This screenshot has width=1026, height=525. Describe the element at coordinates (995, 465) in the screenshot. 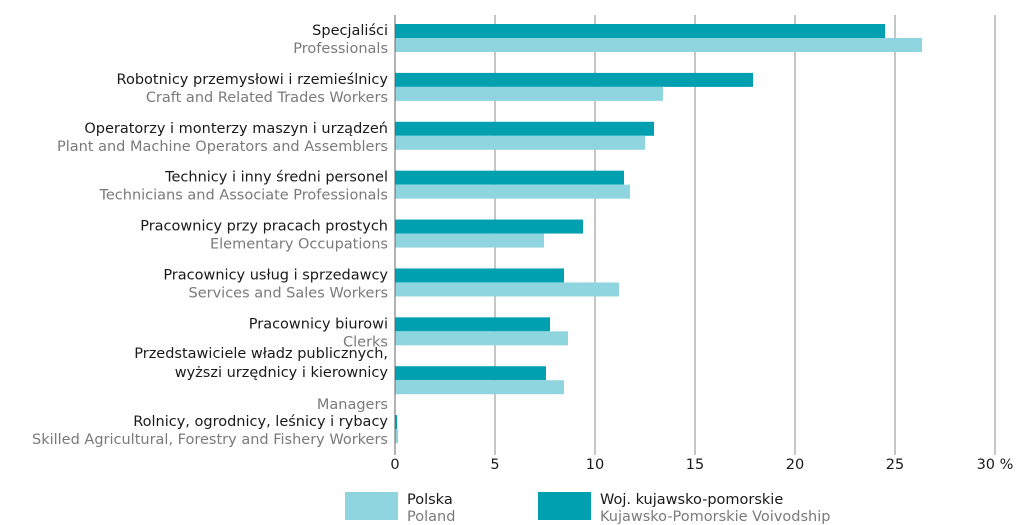

I see `x-tick-label: 30 %` at that location.